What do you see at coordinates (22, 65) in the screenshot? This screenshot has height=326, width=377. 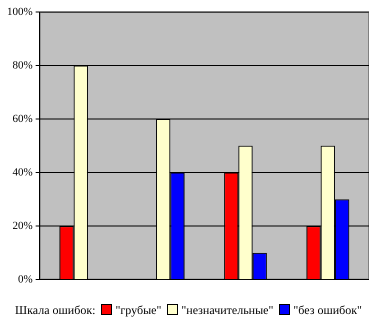 I see `y-tick-label: 80%` at bounding box center [22, 65].